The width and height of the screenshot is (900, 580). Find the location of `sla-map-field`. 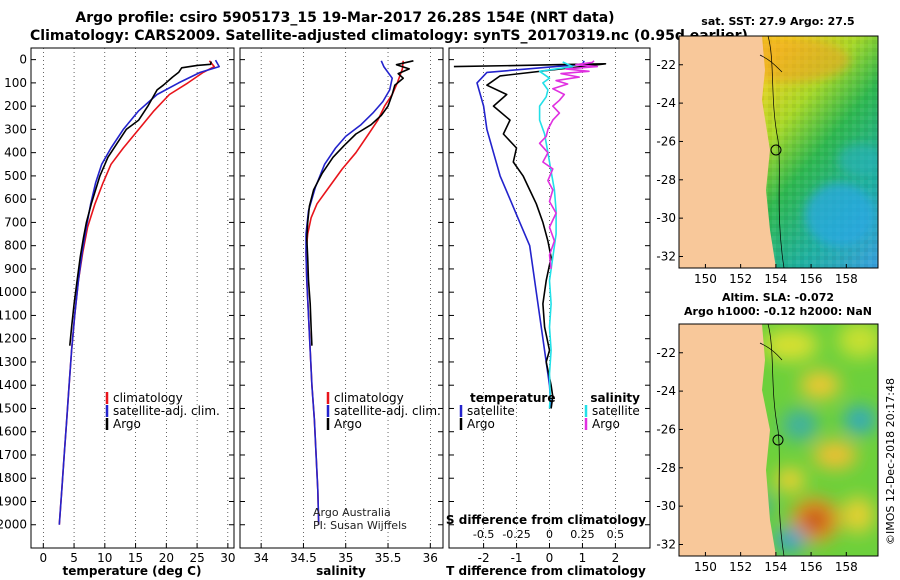

sla-map-field is located at coordinates (778, 440).